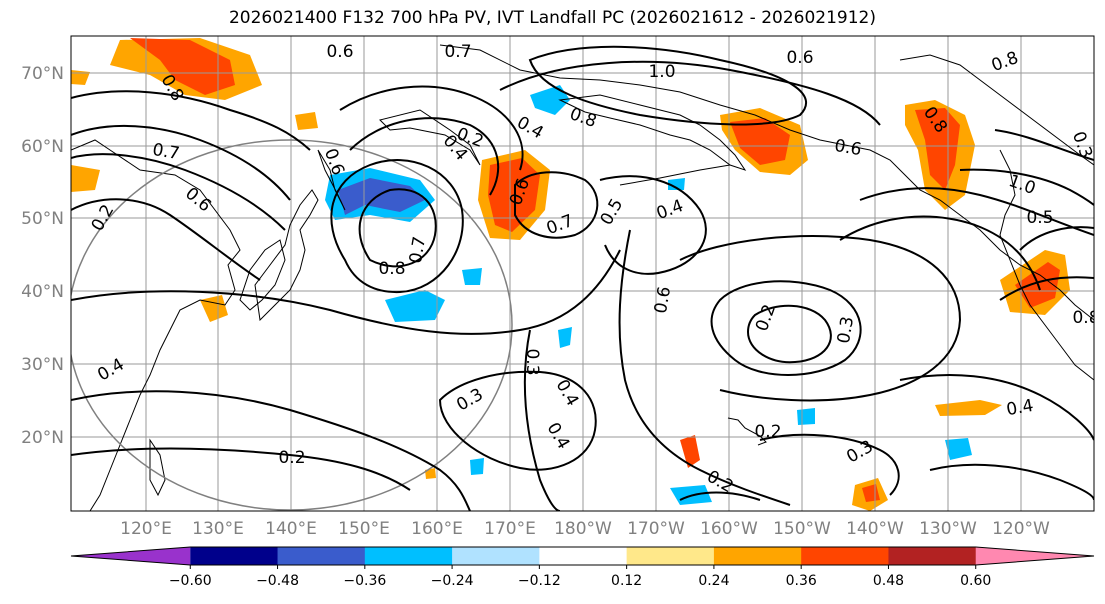 The width and height of the screenshot is (1105, 604). What do you see at coordinates (42, 74) in the screenshot?
I see `lat-label: 70°N` at bounding box center [42, 74].